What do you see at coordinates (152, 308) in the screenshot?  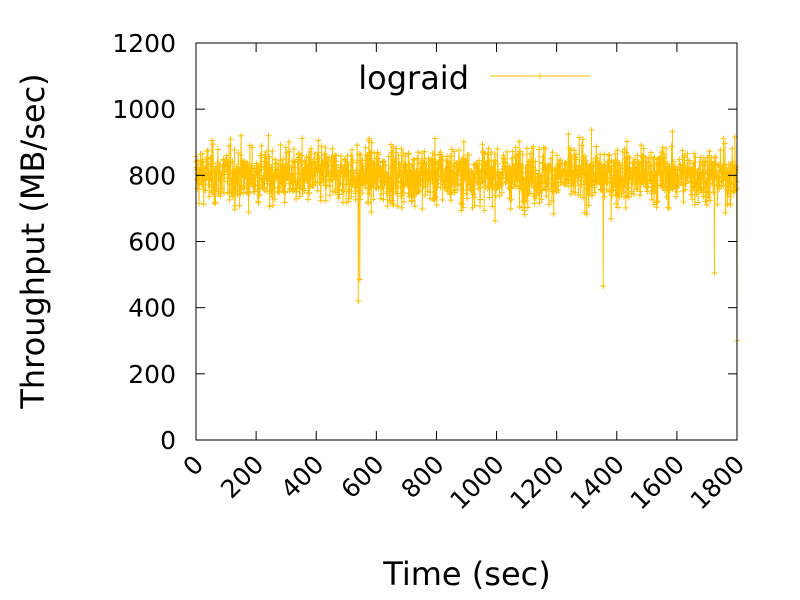 I see `y-tick-label: 400` at bounding box center [152, 308].